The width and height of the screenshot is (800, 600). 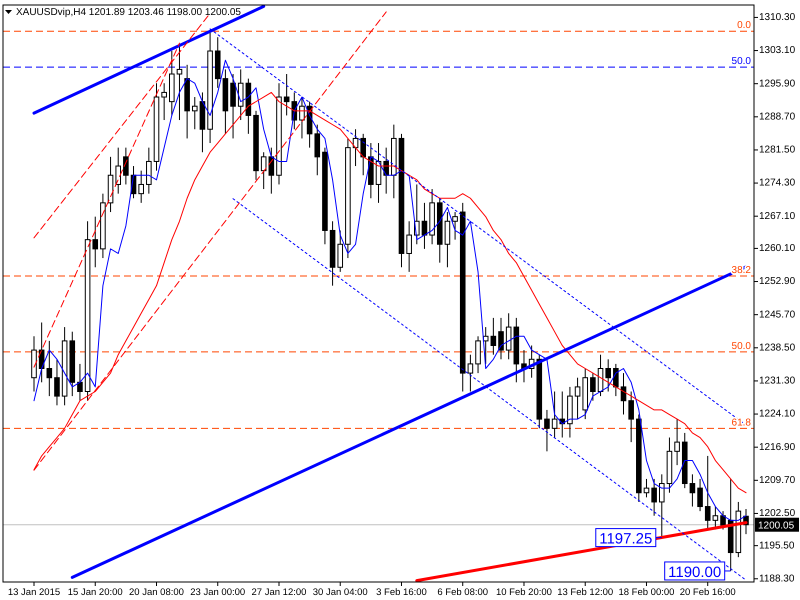 I want to click on annotation: 61.8, so click(x=742, y=422).